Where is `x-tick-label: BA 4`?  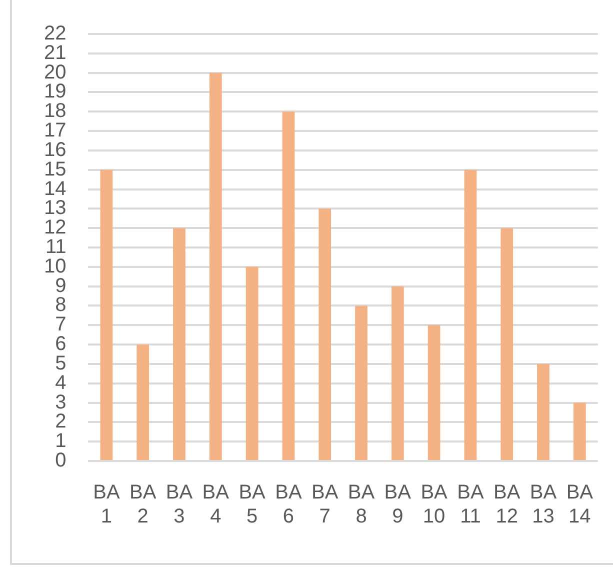
x-tick-label: BA 4 is located at coordinates (216, 505).